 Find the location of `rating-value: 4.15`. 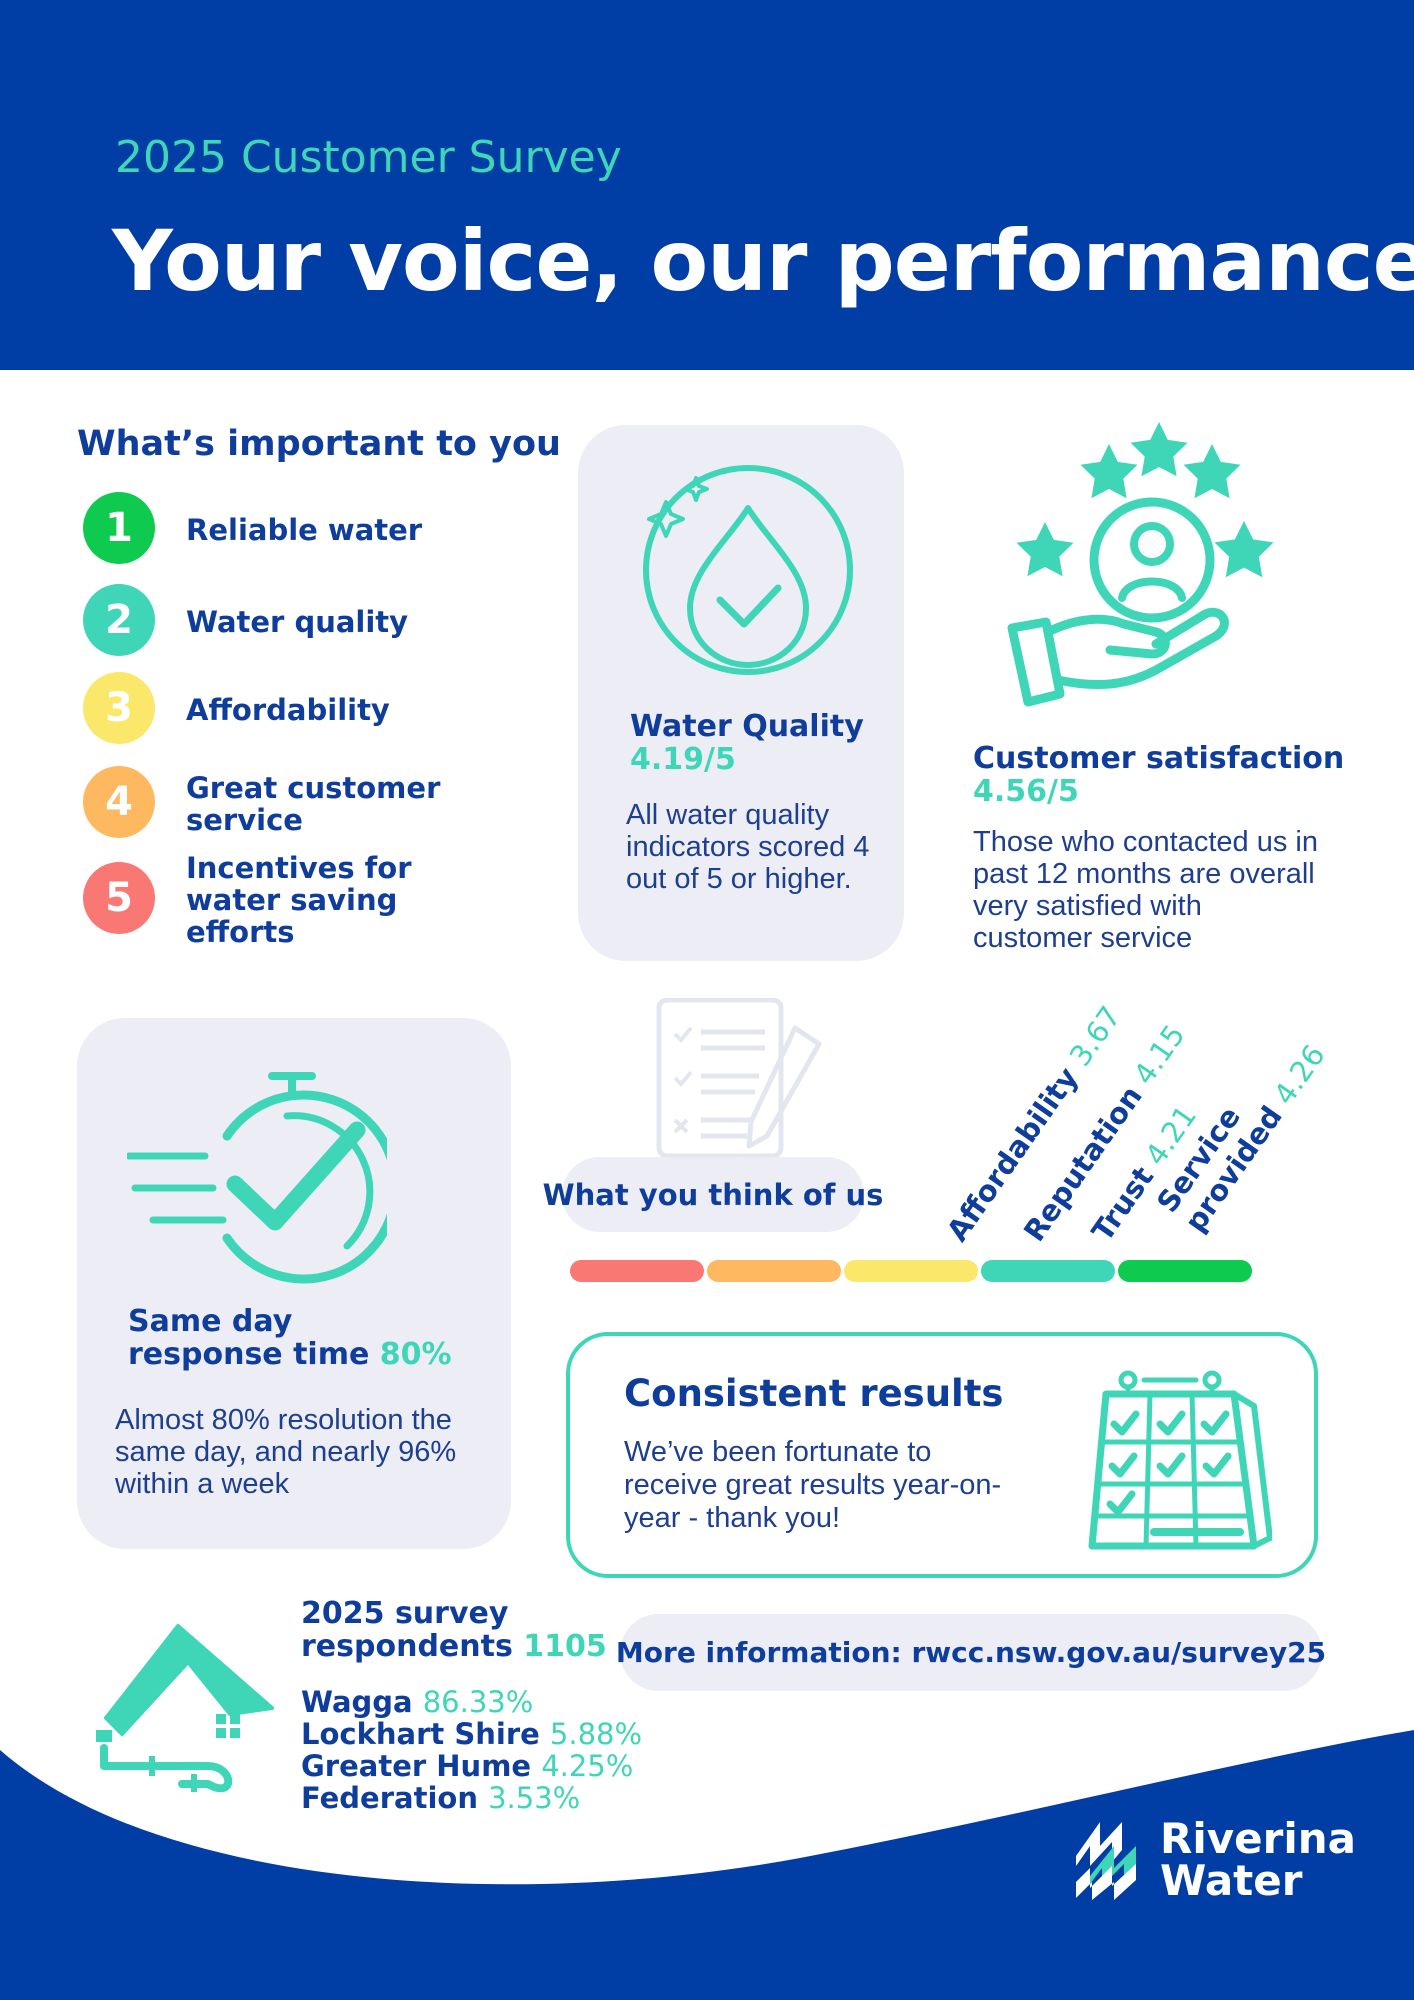

rating-value: 4.15 is located at coordinates (1159, 1054).